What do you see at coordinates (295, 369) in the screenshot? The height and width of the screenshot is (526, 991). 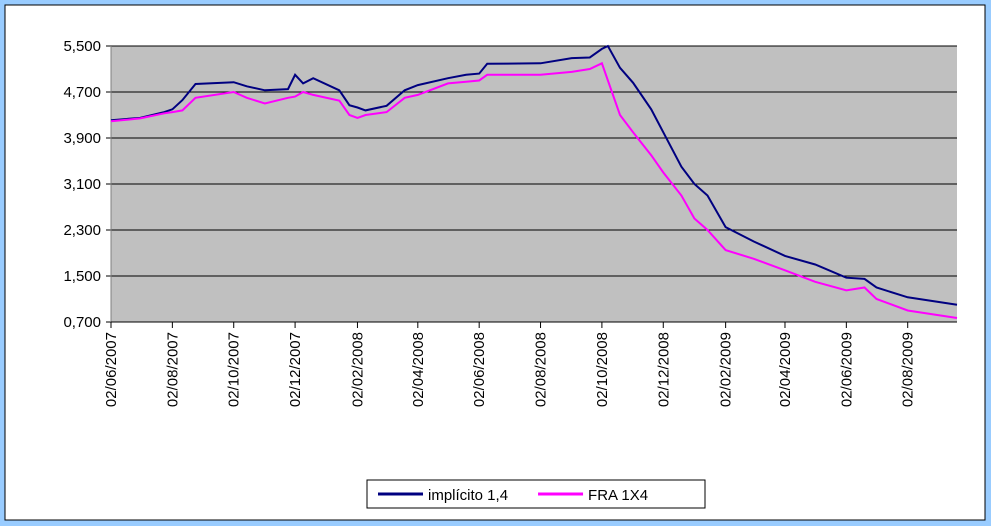 I see `x-tick-label: 02/12/2007` at bounding box center [295, 369].